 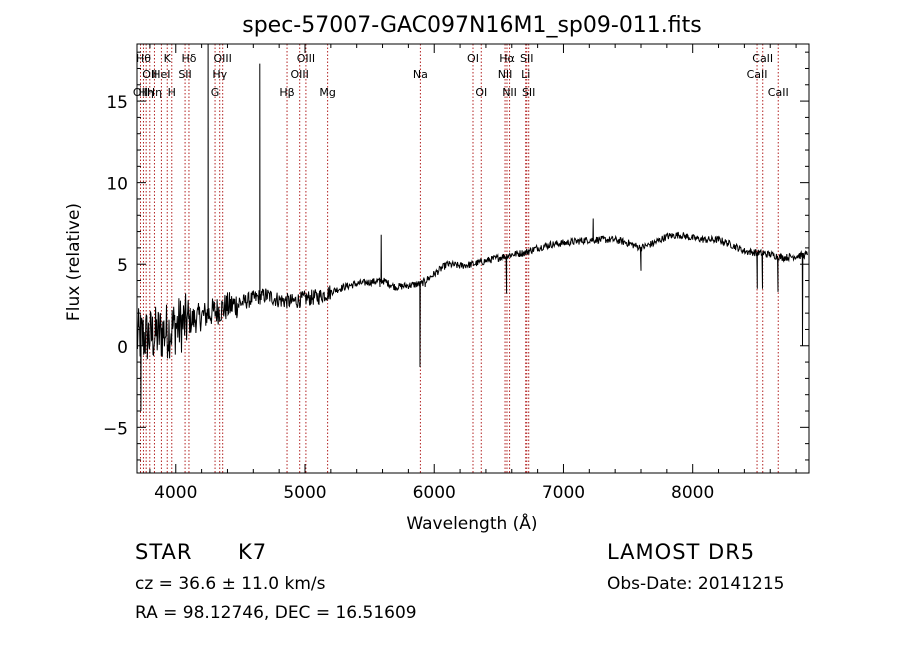 I want to click on redshift-velocity: cz = 36.6 ± 11.0 km/s, so click(x=230, y=584).